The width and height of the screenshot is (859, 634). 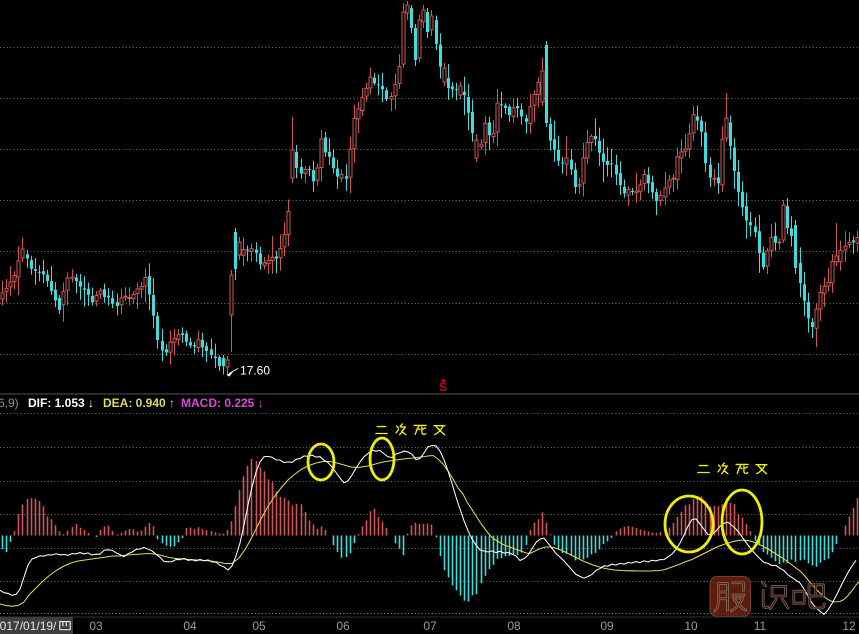 What do you see at coordinates (28, 626) in the screenshot?
I see `svg-text: 2017/01/19/` at bounding box center [28, 626].